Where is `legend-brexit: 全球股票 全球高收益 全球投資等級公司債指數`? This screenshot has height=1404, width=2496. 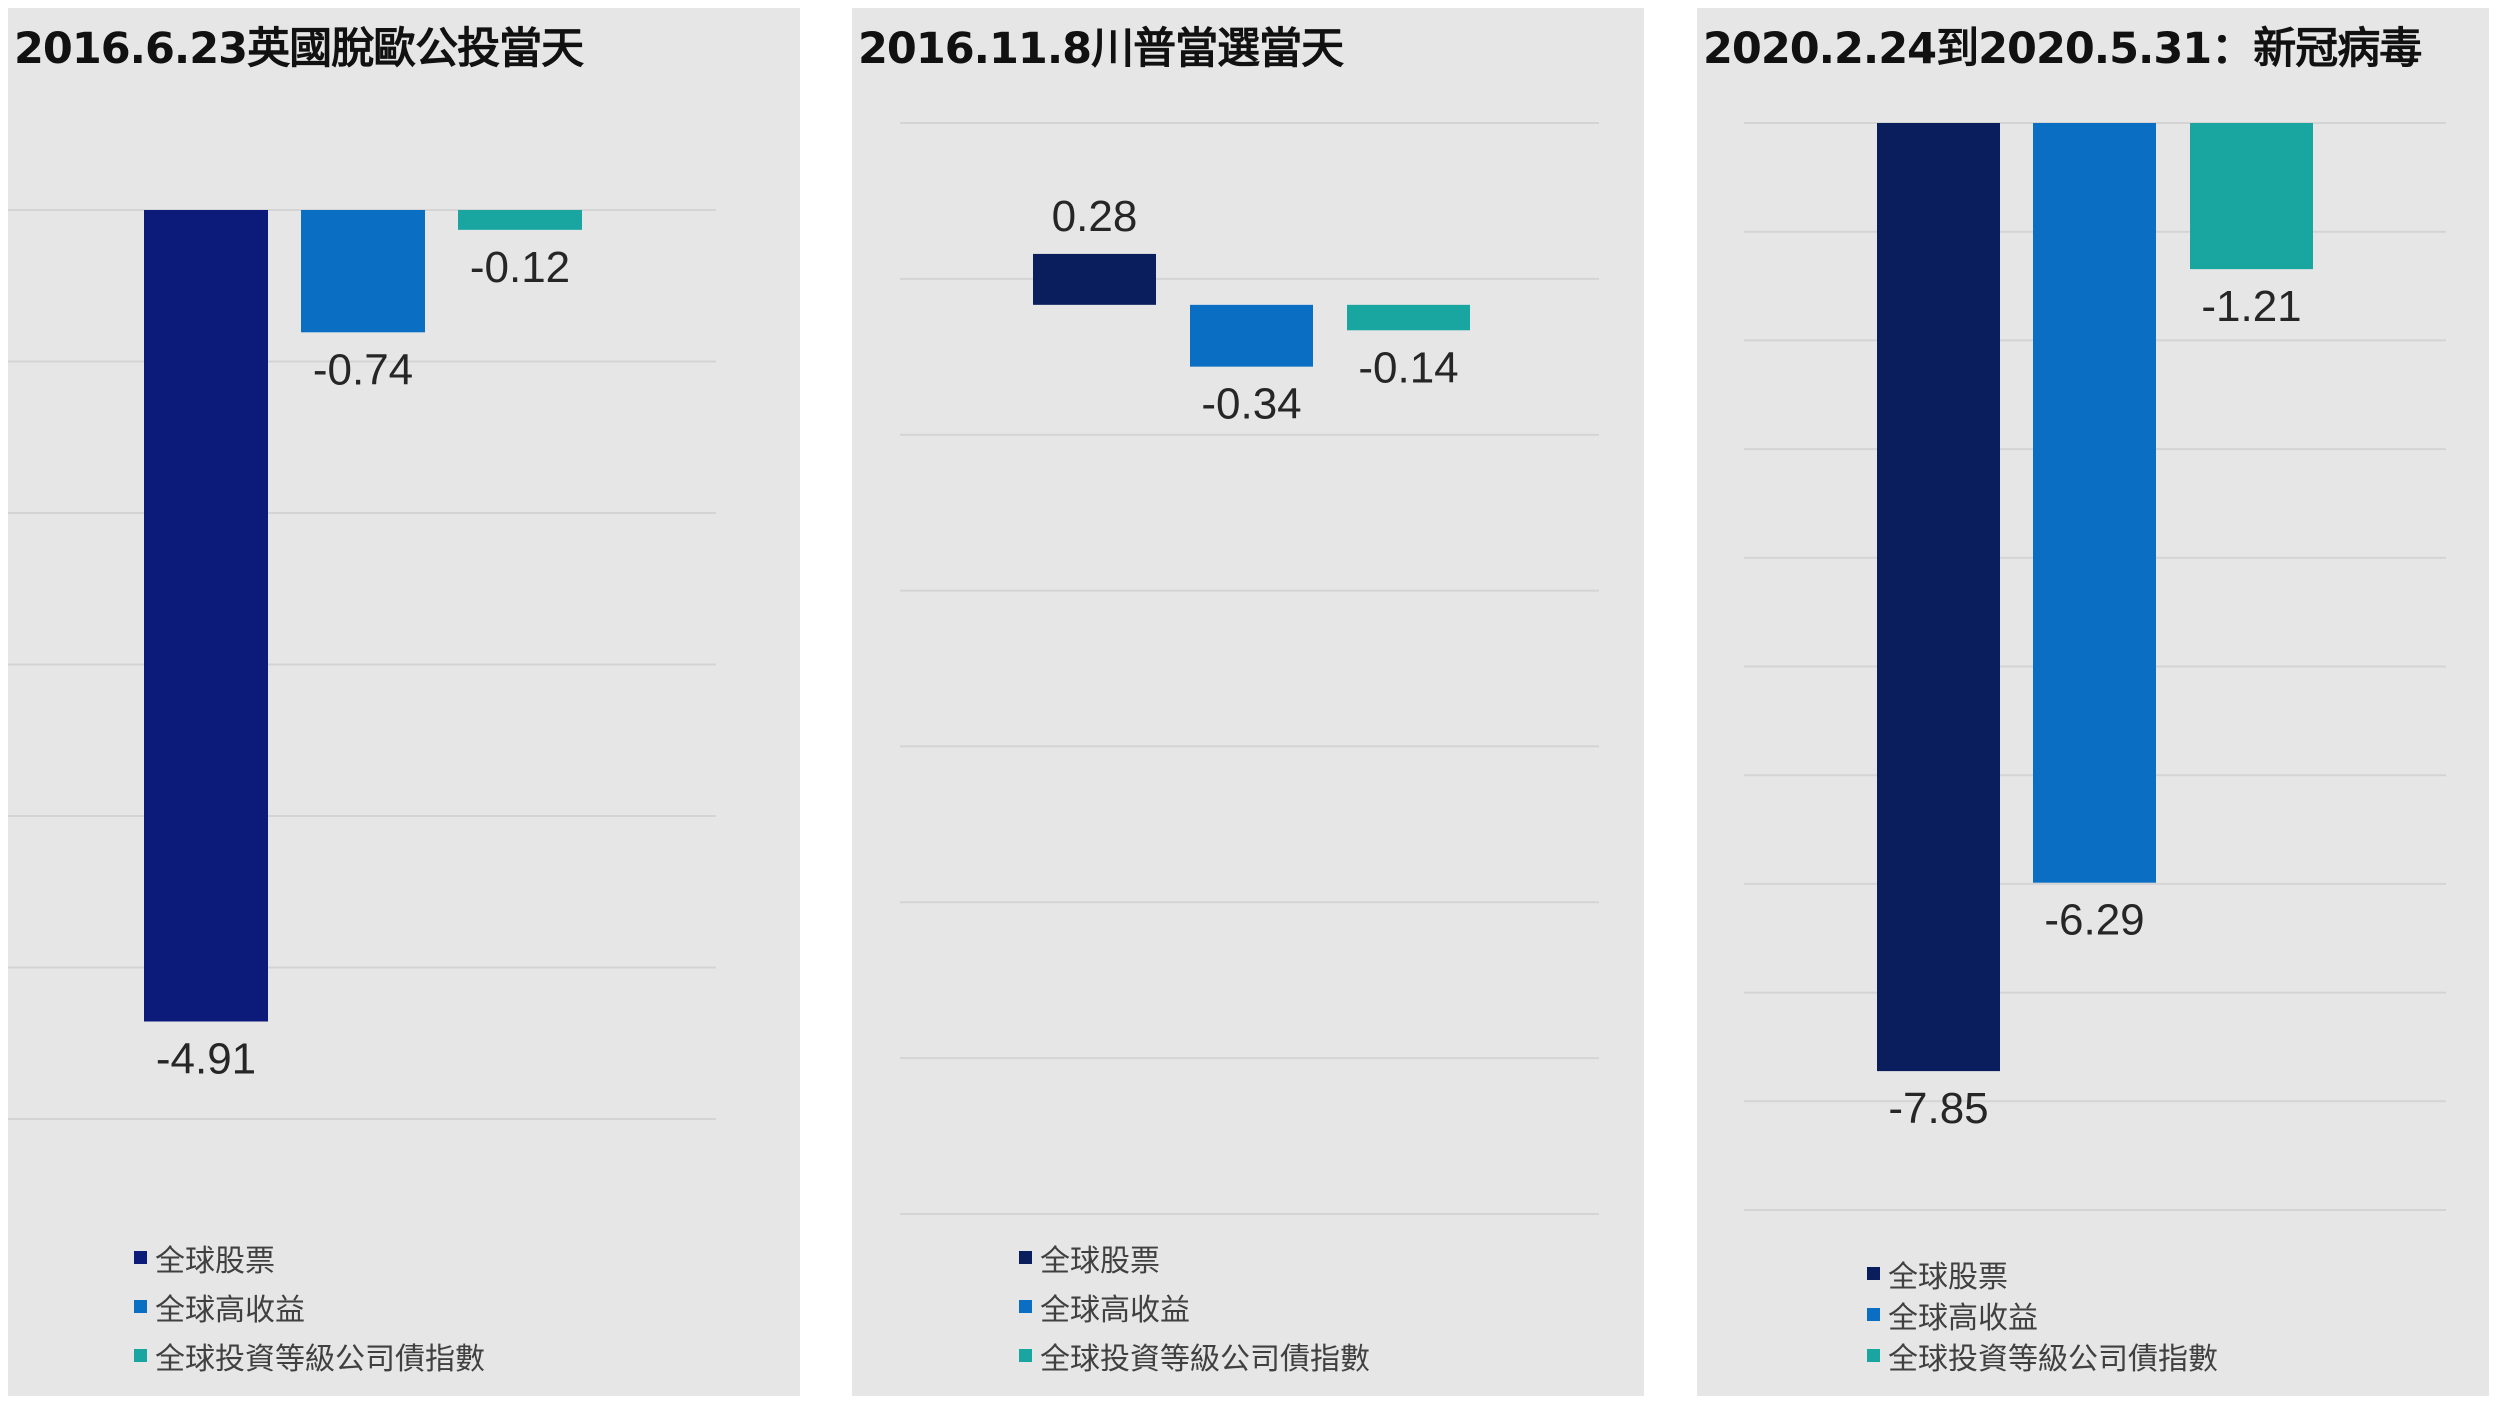 legend-brexit: 全球股票 全球高收益 全球投資等級公司債指數 is located at coordinates (309, 1306).